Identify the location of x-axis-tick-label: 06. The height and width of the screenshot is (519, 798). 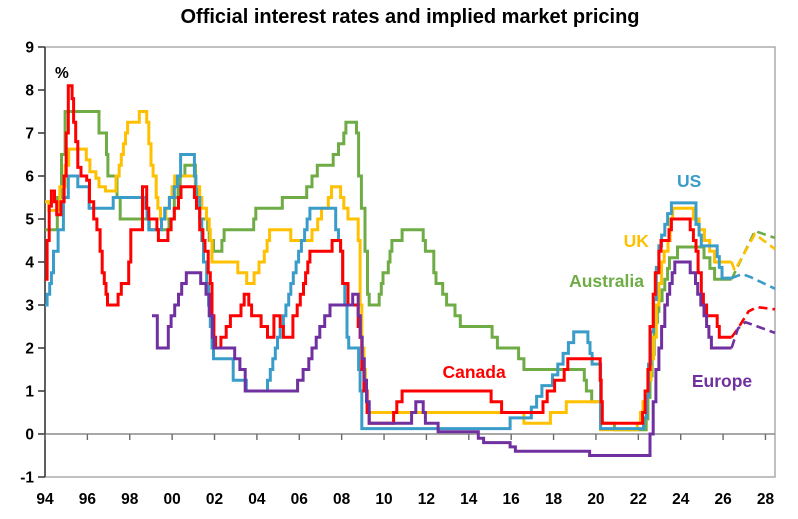
(300, 499).